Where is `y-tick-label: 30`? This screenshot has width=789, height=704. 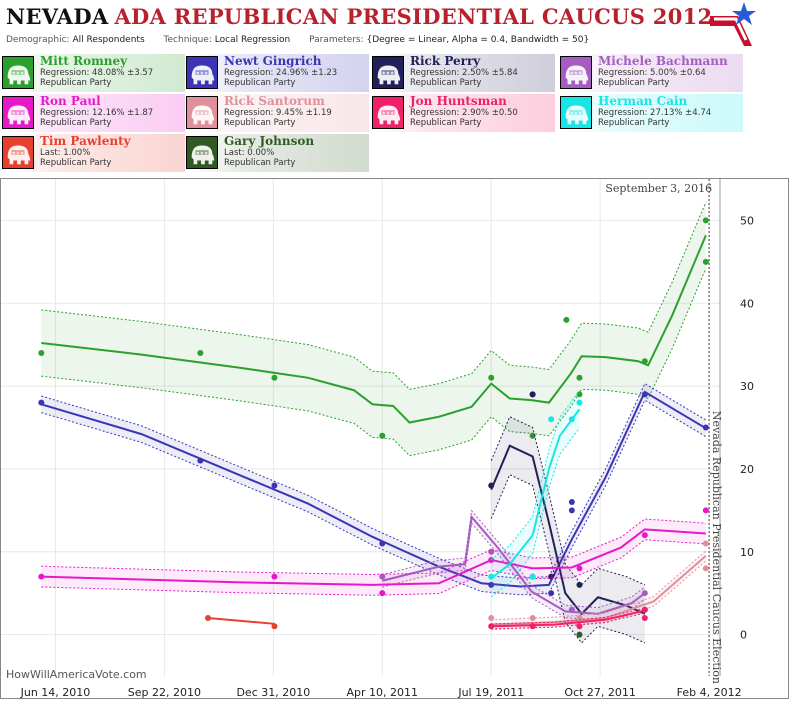 y-tick-label: 30 is located at coordinates (747, 386).